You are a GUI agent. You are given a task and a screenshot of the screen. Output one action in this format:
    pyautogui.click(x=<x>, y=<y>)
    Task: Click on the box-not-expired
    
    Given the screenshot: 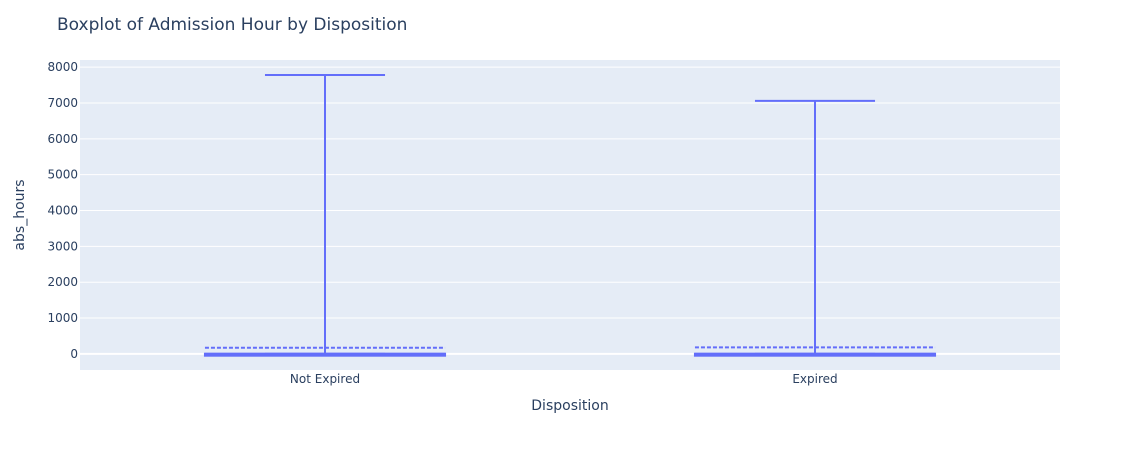 What is the action you would take?
    pyautogui.click(x=325, y=215)
    